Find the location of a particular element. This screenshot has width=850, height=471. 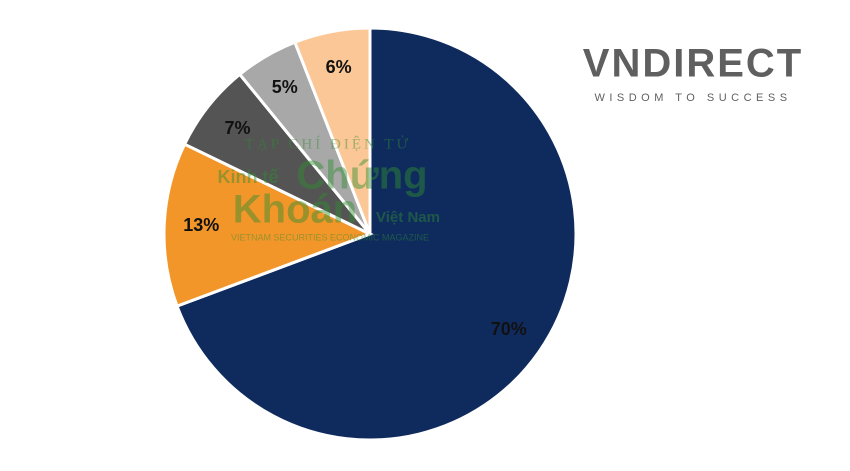

logo: VNDIRECT WISDOM TO SUCCESS is located at coordinates (693, 73).